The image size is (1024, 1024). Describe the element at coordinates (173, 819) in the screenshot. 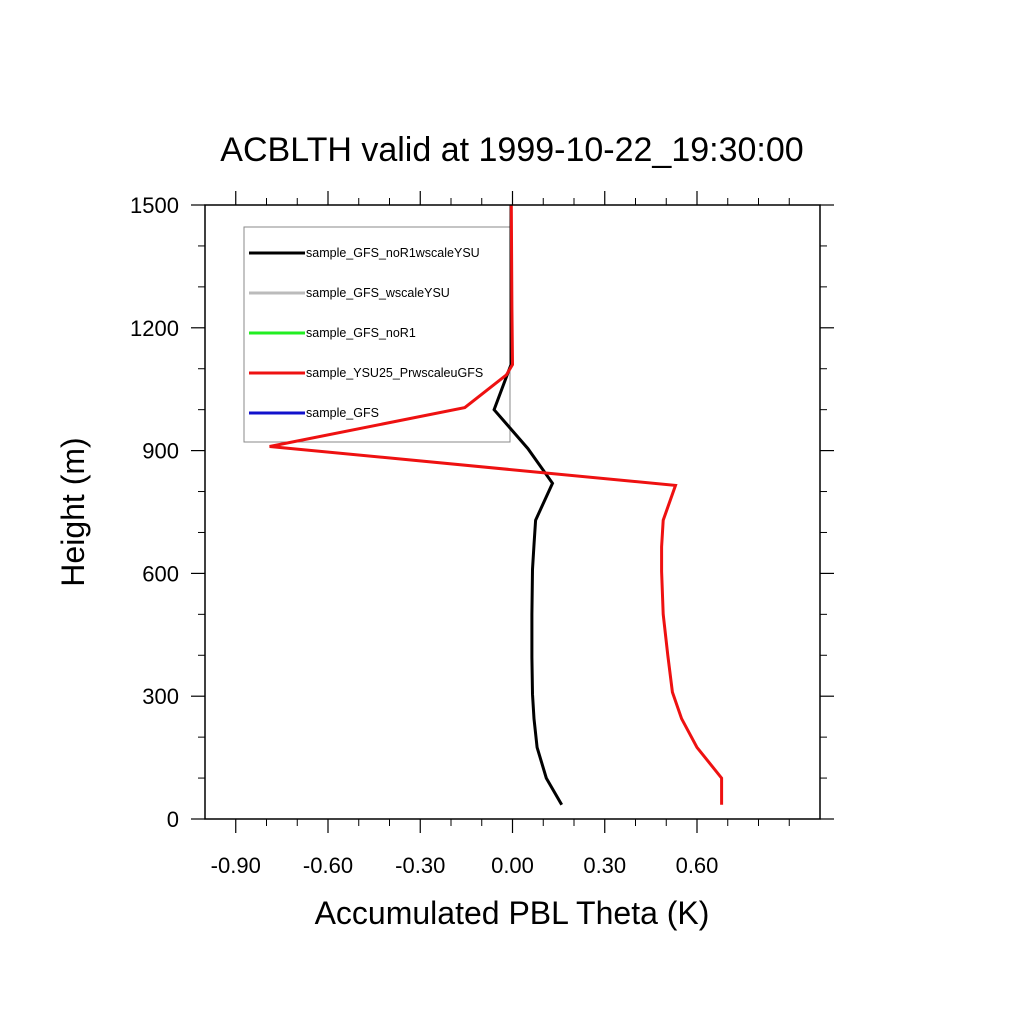

I see `y-tick-label: 0` at that location.